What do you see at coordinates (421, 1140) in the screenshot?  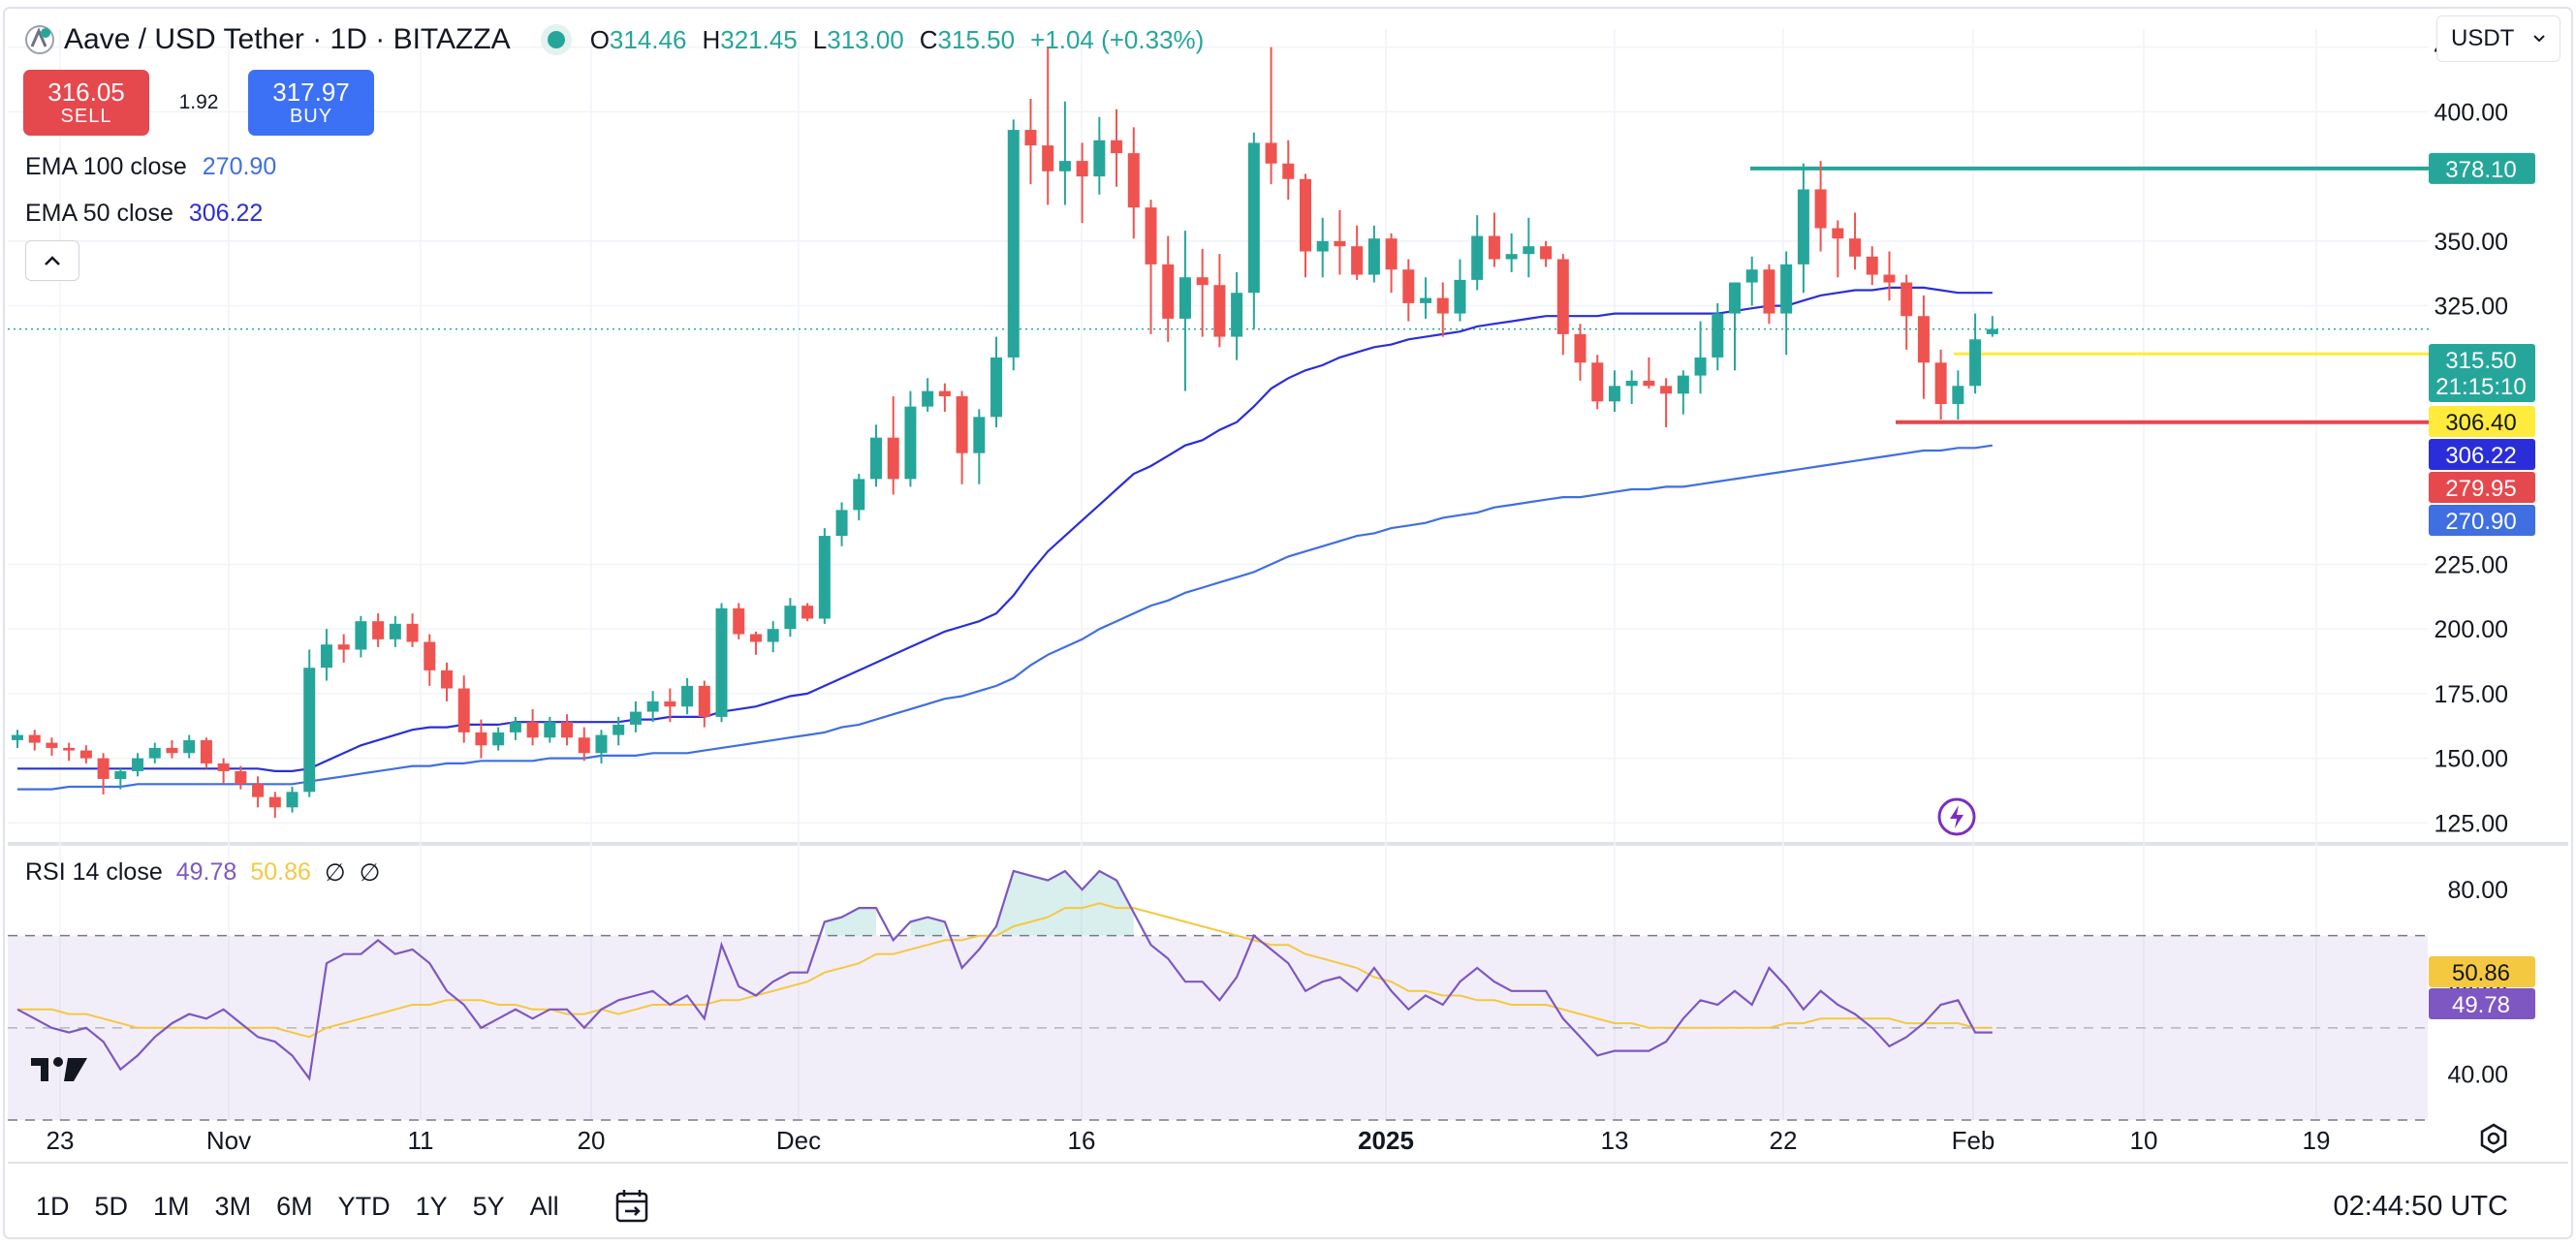 I see `x-tick-label: 11` at bounding box center [421, 1140].